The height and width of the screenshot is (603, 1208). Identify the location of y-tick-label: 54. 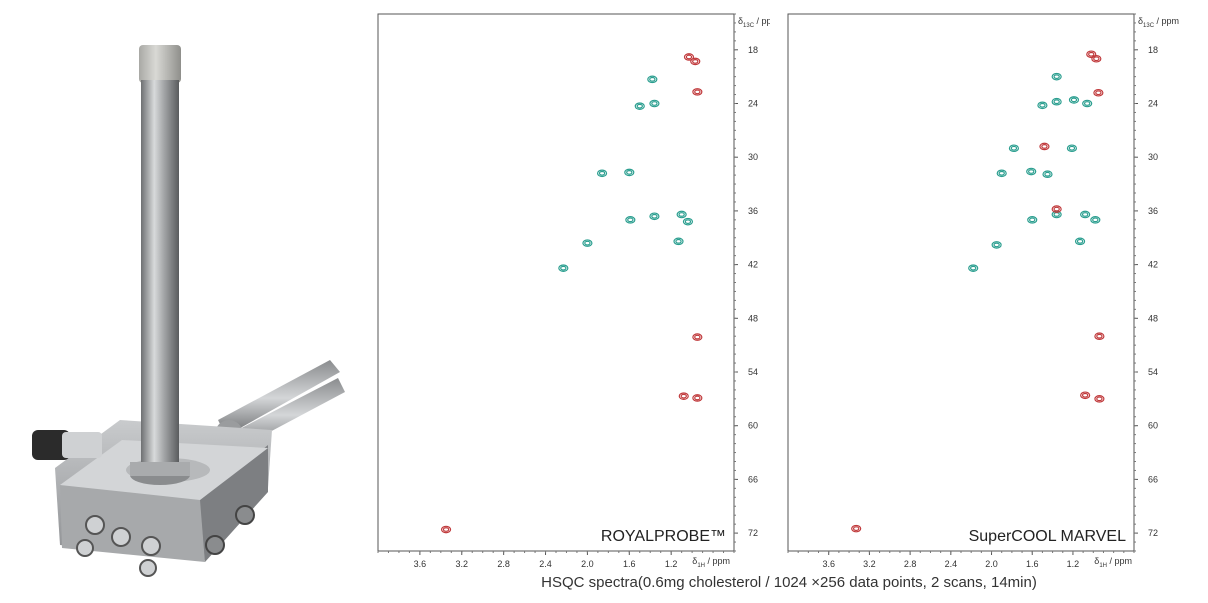
(1153, 372).